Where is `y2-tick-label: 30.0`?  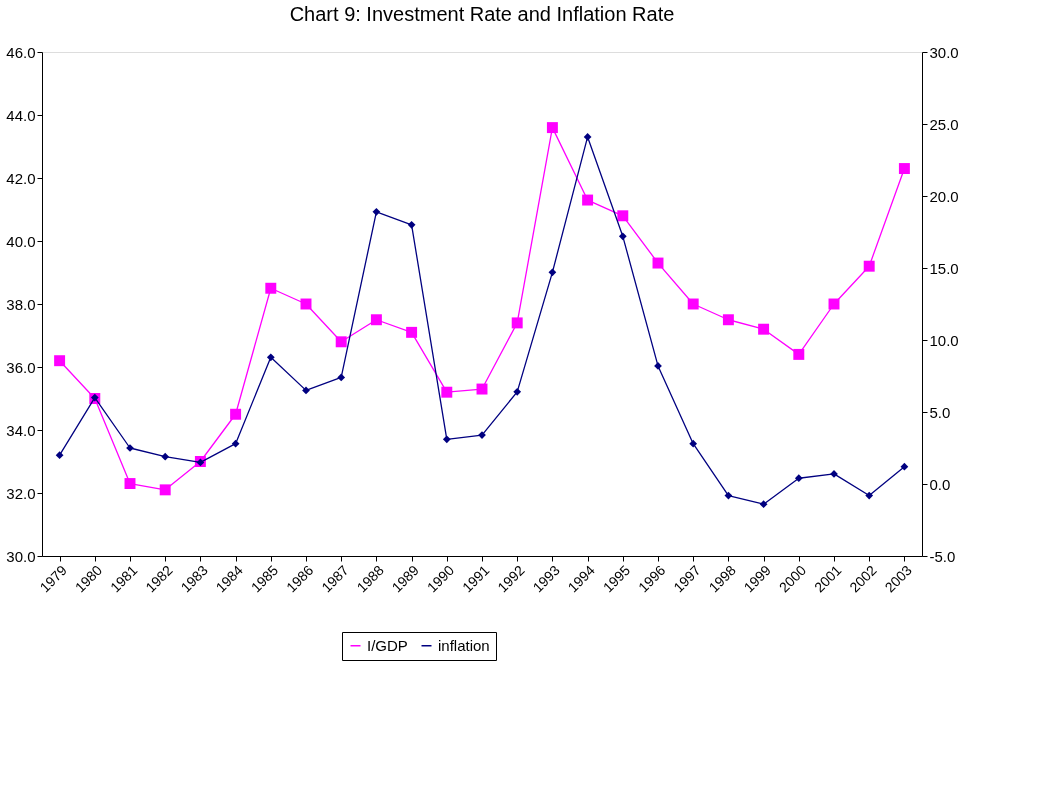 y2-tick-label: 30.0 is located at coordinates (944, 52).